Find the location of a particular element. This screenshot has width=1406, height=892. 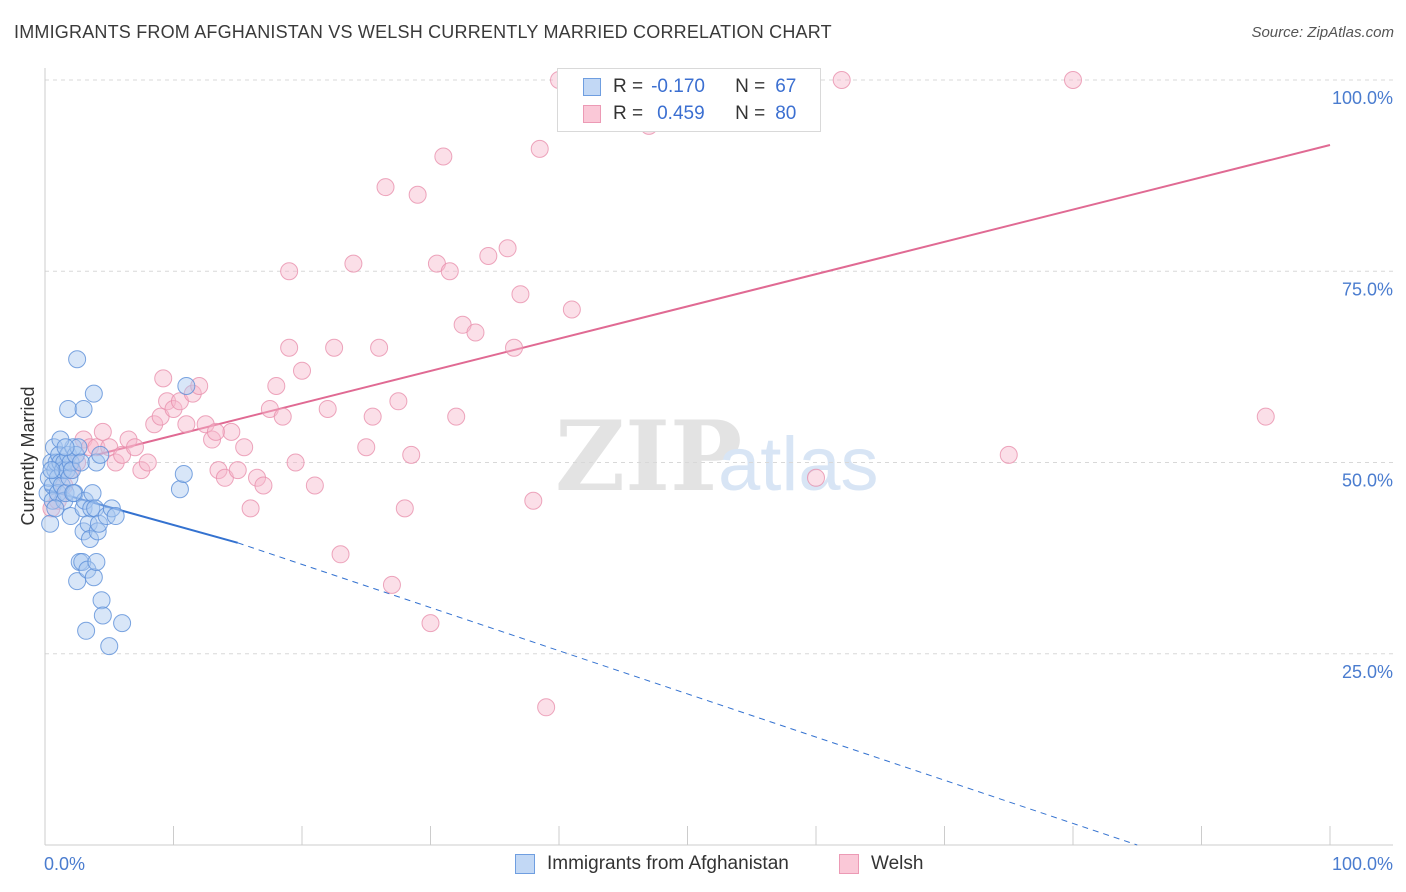

bottom-legend-swatch-blue is located at coordinates (525, 864).